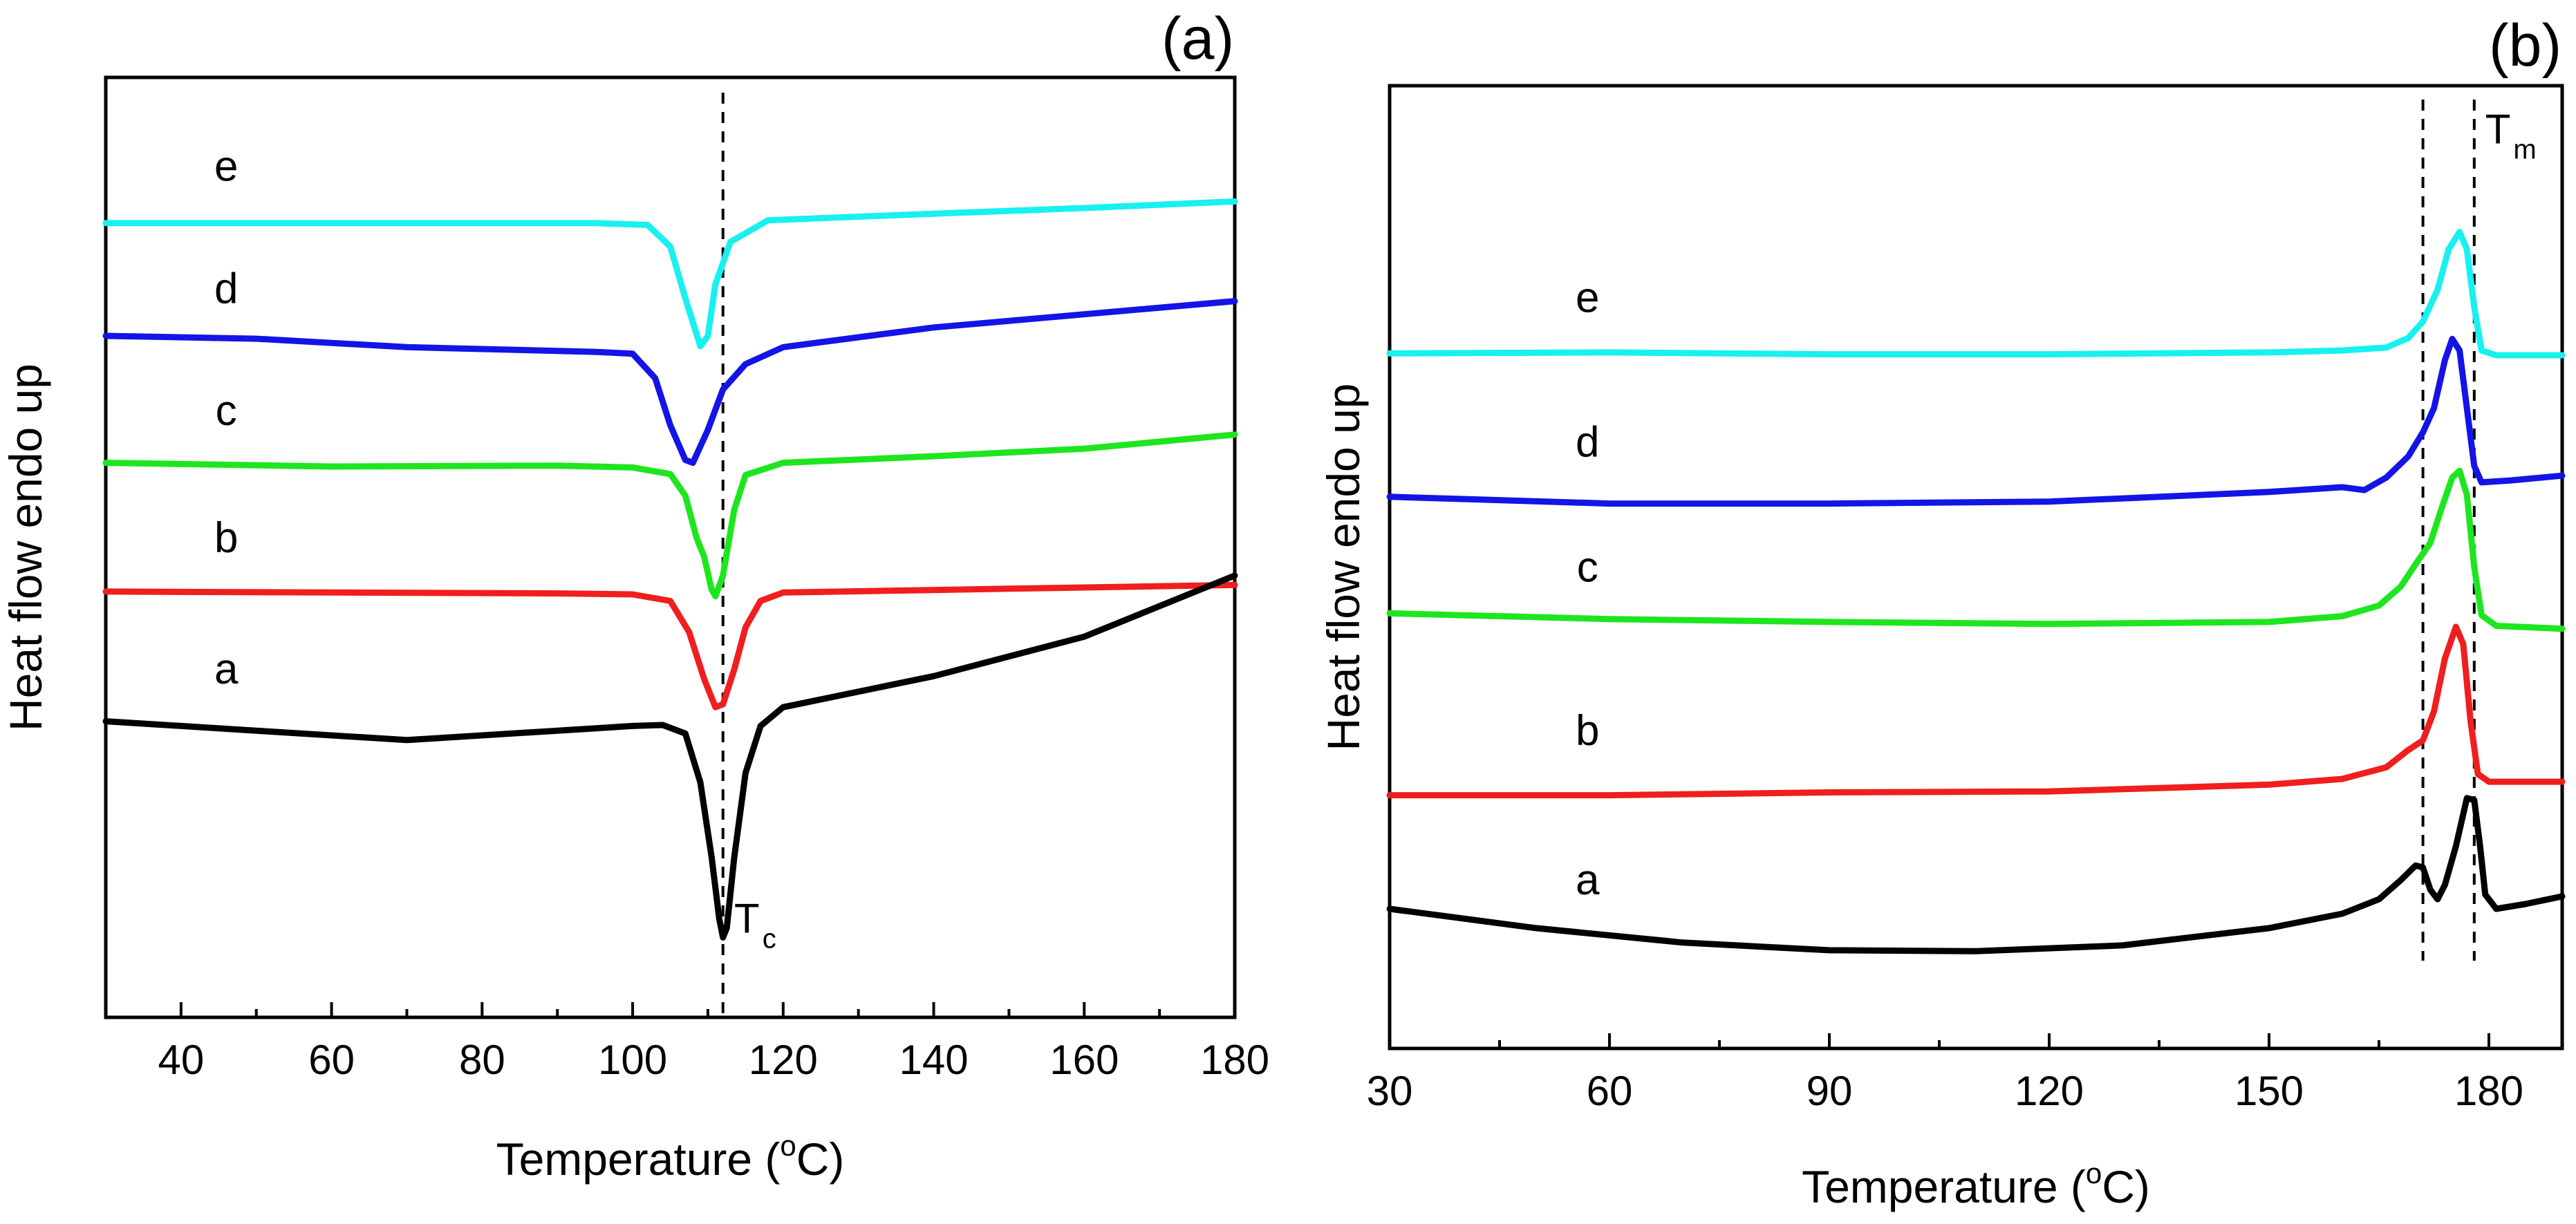 Image resolution: width=2576 pixels, height=1224 pixels. Describe the element at coordinates (2269, 1091) in the screenshot. I see `panel-b-x-tick-label: 150` at that location.